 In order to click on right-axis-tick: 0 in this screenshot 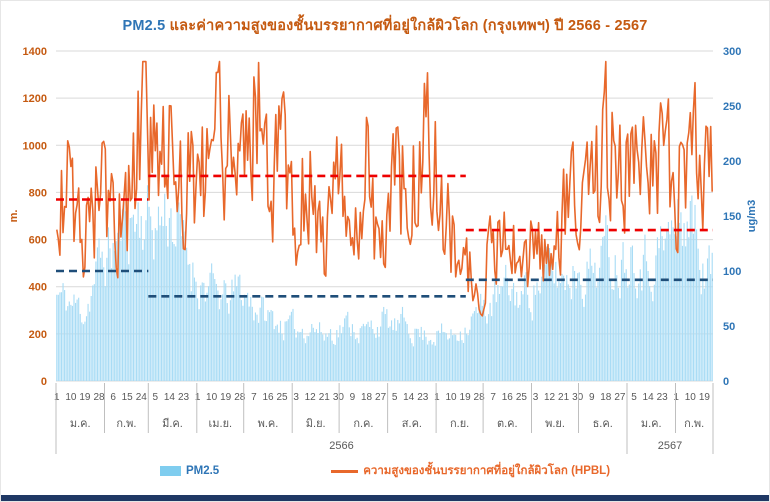, I will do `click(726, 382)`.